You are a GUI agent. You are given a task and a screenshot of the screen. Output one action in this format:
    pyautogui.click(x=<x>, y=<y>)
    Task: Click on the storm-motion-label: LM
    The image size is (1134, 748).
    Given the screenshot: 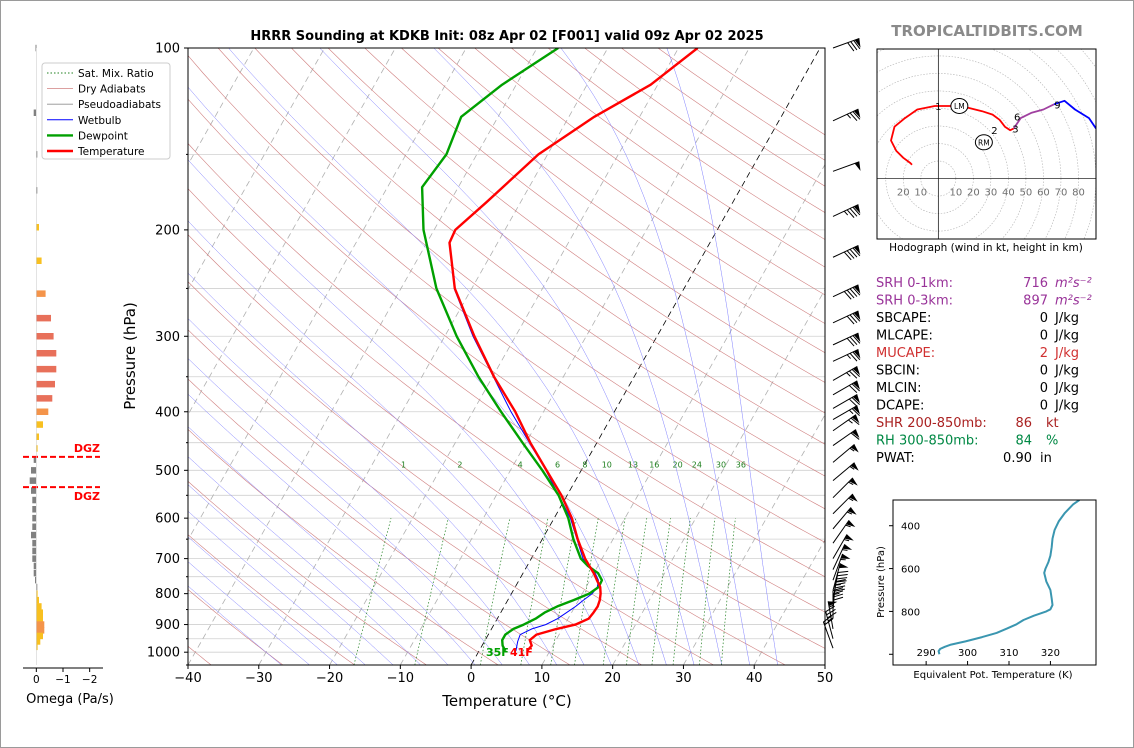 What is the action you would take?
    pyautogui.click(x=959, y=106)
    